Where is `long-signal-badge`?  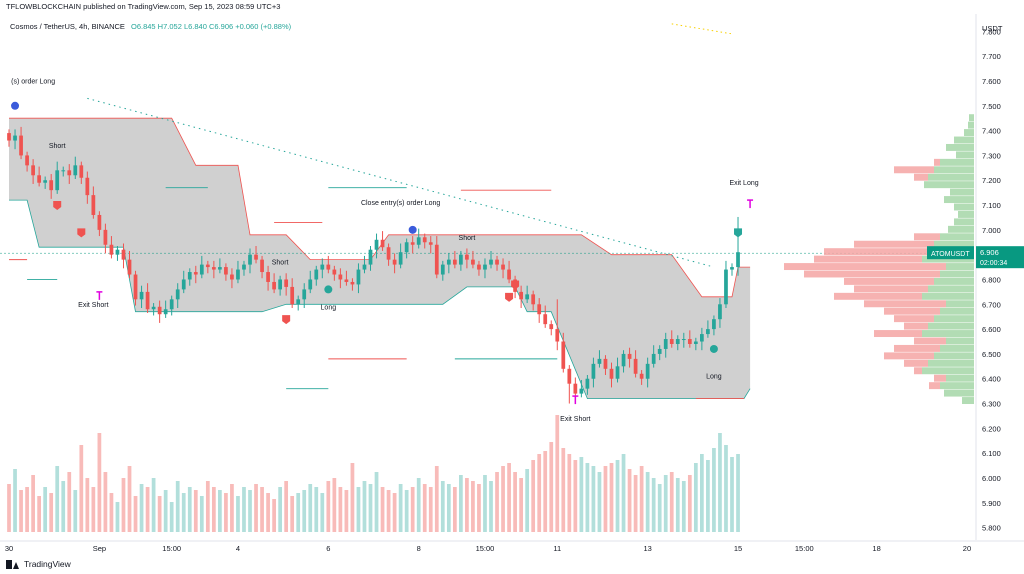
long-signal-badge is located at coordinates (738, 233).